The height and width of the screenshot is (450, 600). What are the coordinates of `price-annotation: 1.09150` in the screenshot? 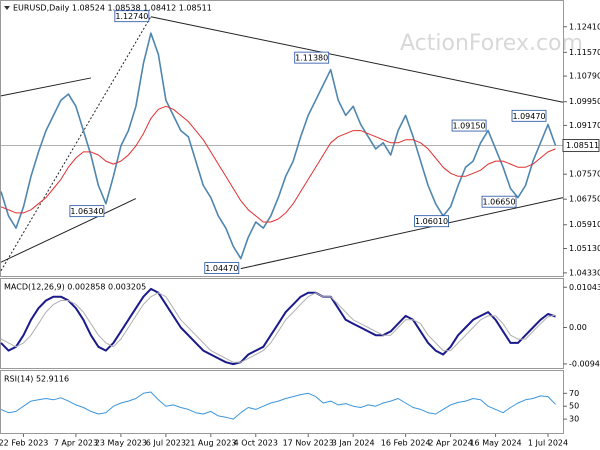 It's located at (469, 126).